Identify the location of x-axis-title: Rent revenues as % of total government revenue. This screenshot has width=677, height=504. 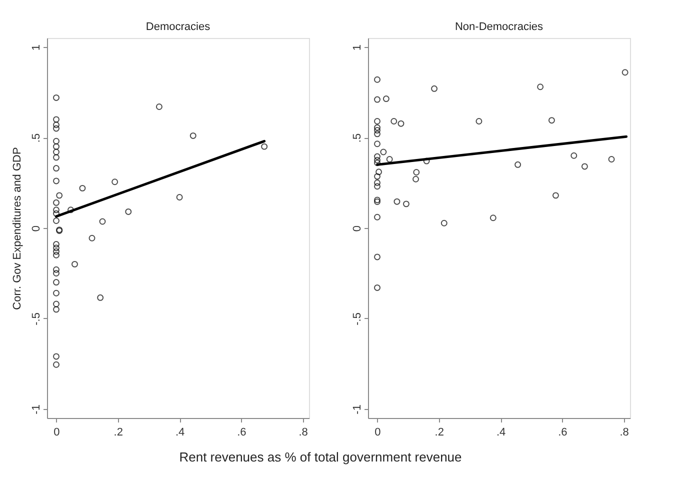
(320, 457).